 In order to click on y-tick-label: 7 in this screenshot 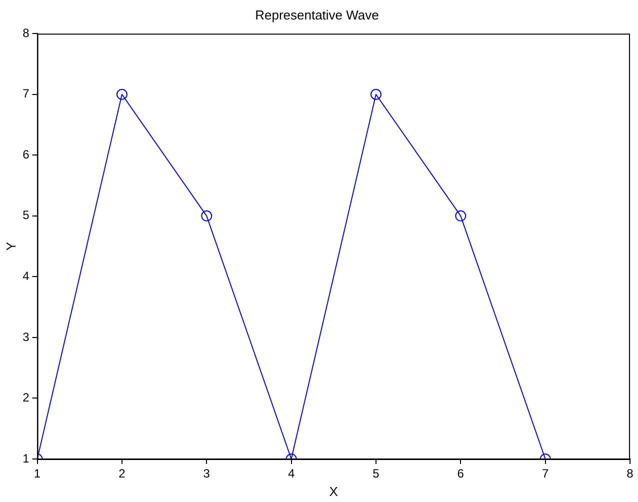, I will do `click(26, 93)`.